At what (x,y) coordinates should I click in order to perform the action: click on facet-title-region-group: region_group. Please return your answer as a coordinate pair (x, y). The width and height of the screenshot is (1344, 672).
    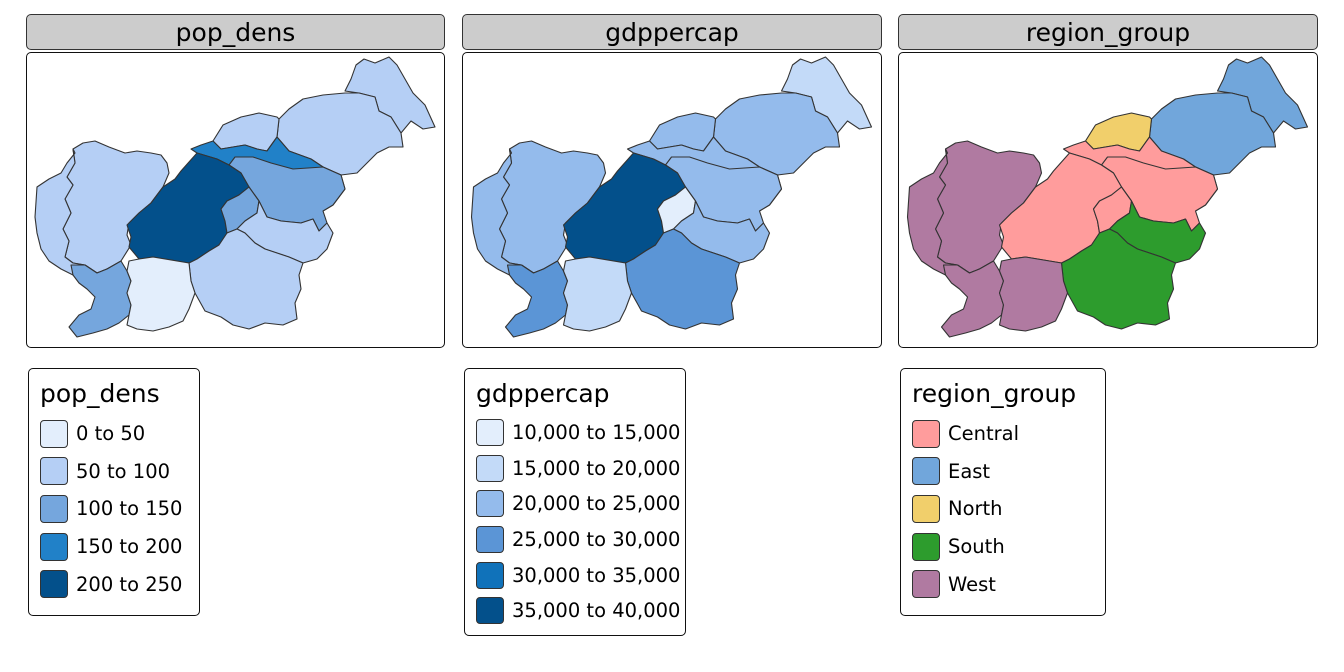
    Looking at the image, I should click on (1108, 32).